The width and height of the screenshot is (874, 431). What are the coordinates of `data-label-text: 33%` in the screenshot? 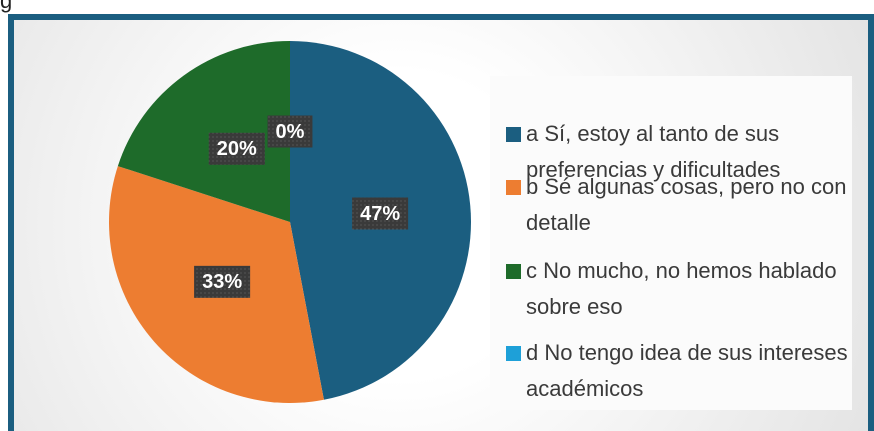 It's located at (222, 282).